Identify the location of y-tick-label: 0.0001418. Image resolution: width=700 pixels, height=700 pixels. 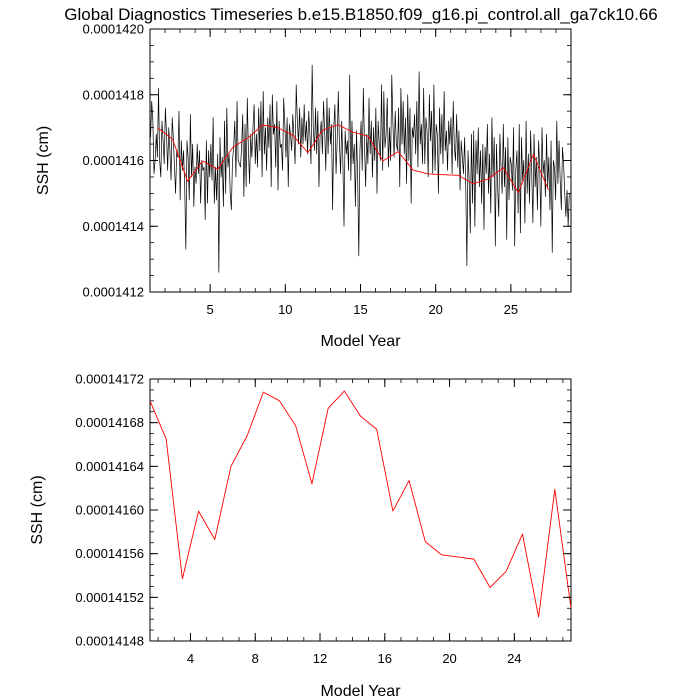
(113, 94).